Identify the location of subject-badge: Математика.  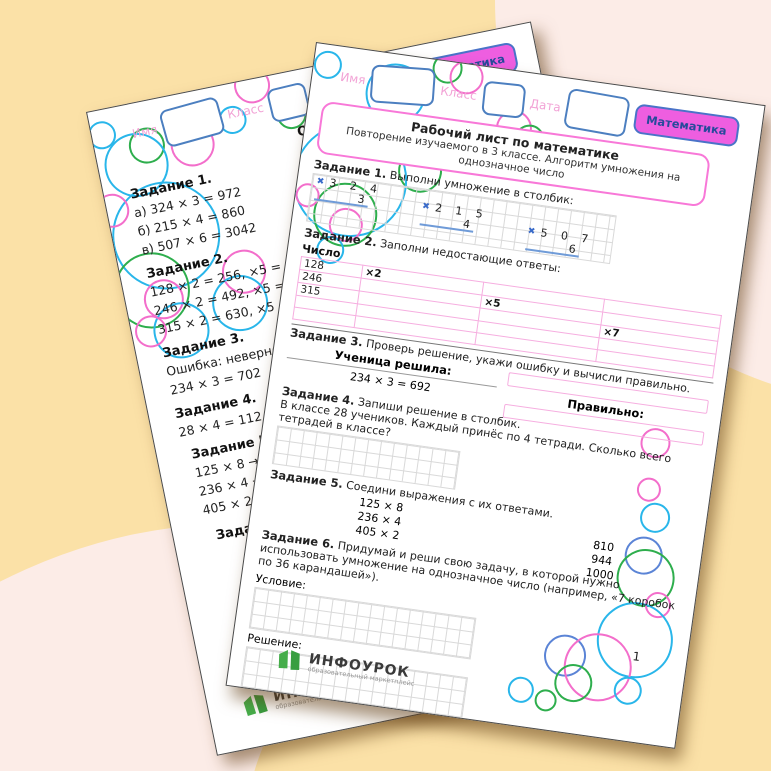
(686, 125).